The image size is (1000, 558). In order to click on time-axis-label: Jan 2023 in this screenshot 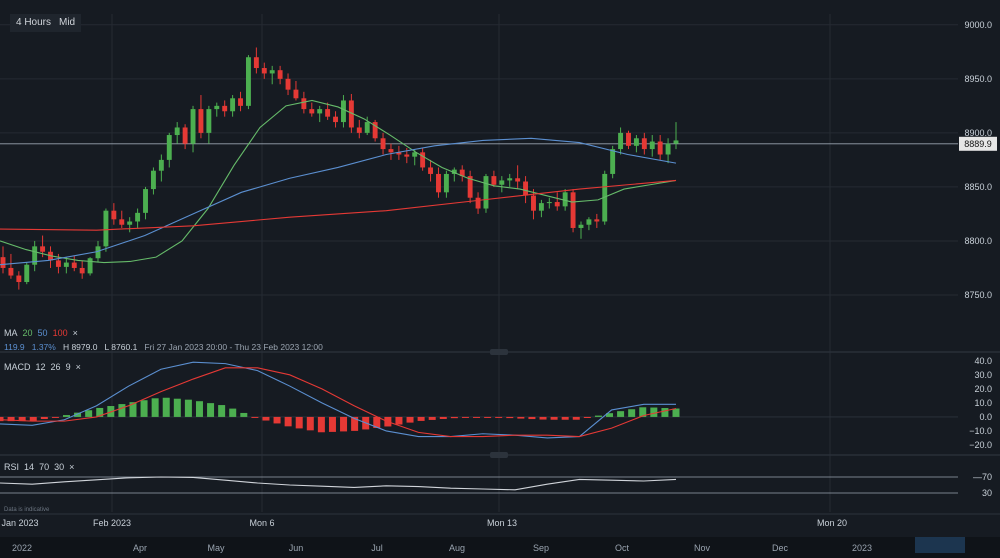, I will do `click(19, 523)`.